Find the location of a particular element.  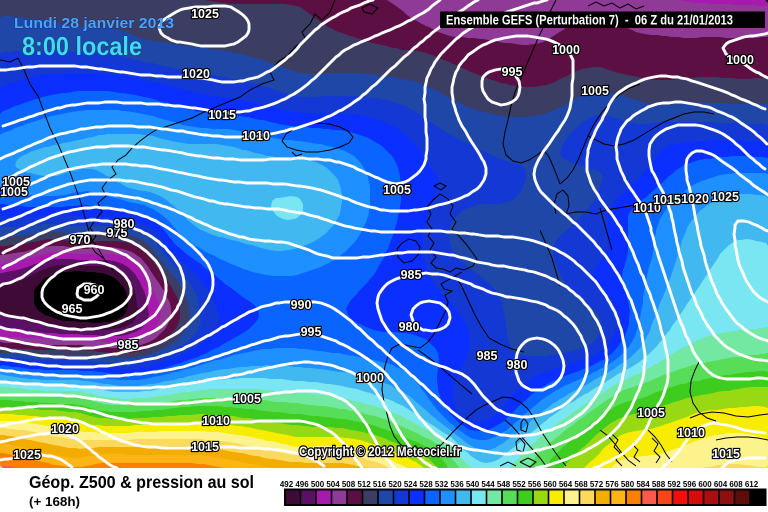

svg-text: 508 is located at coordinates (349, 484).